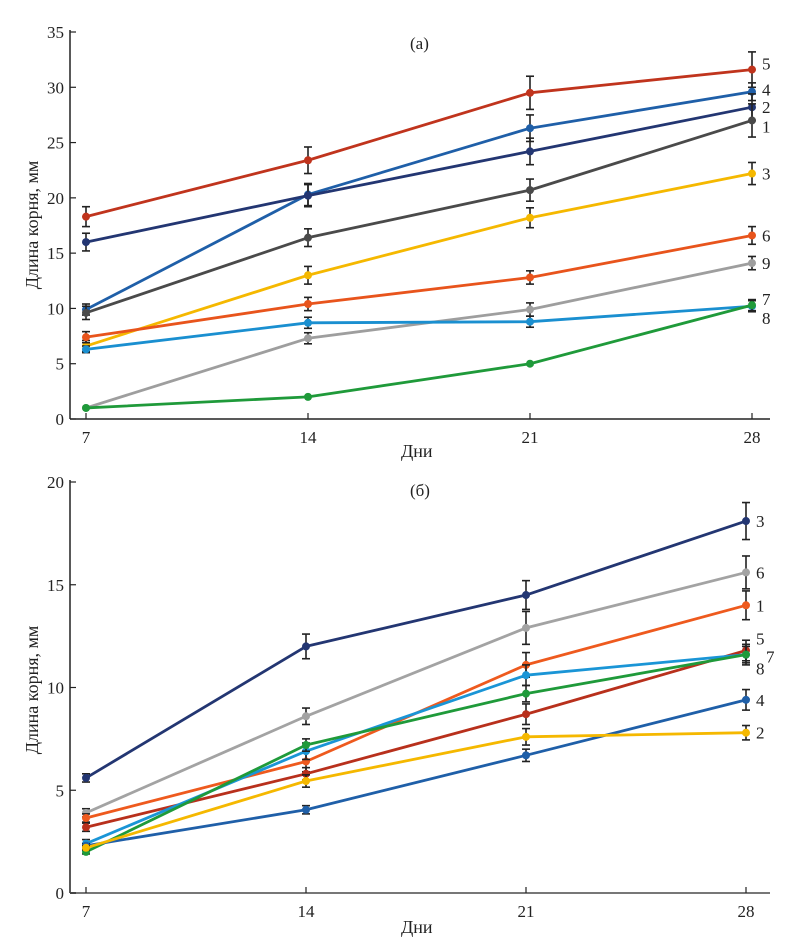 Image resolution: width=797 pixels, height=945 pixels. What do you see at coordinates (760, 700) in the screenshot?
I see `series-label: 4` at bounding box center [760, 700].